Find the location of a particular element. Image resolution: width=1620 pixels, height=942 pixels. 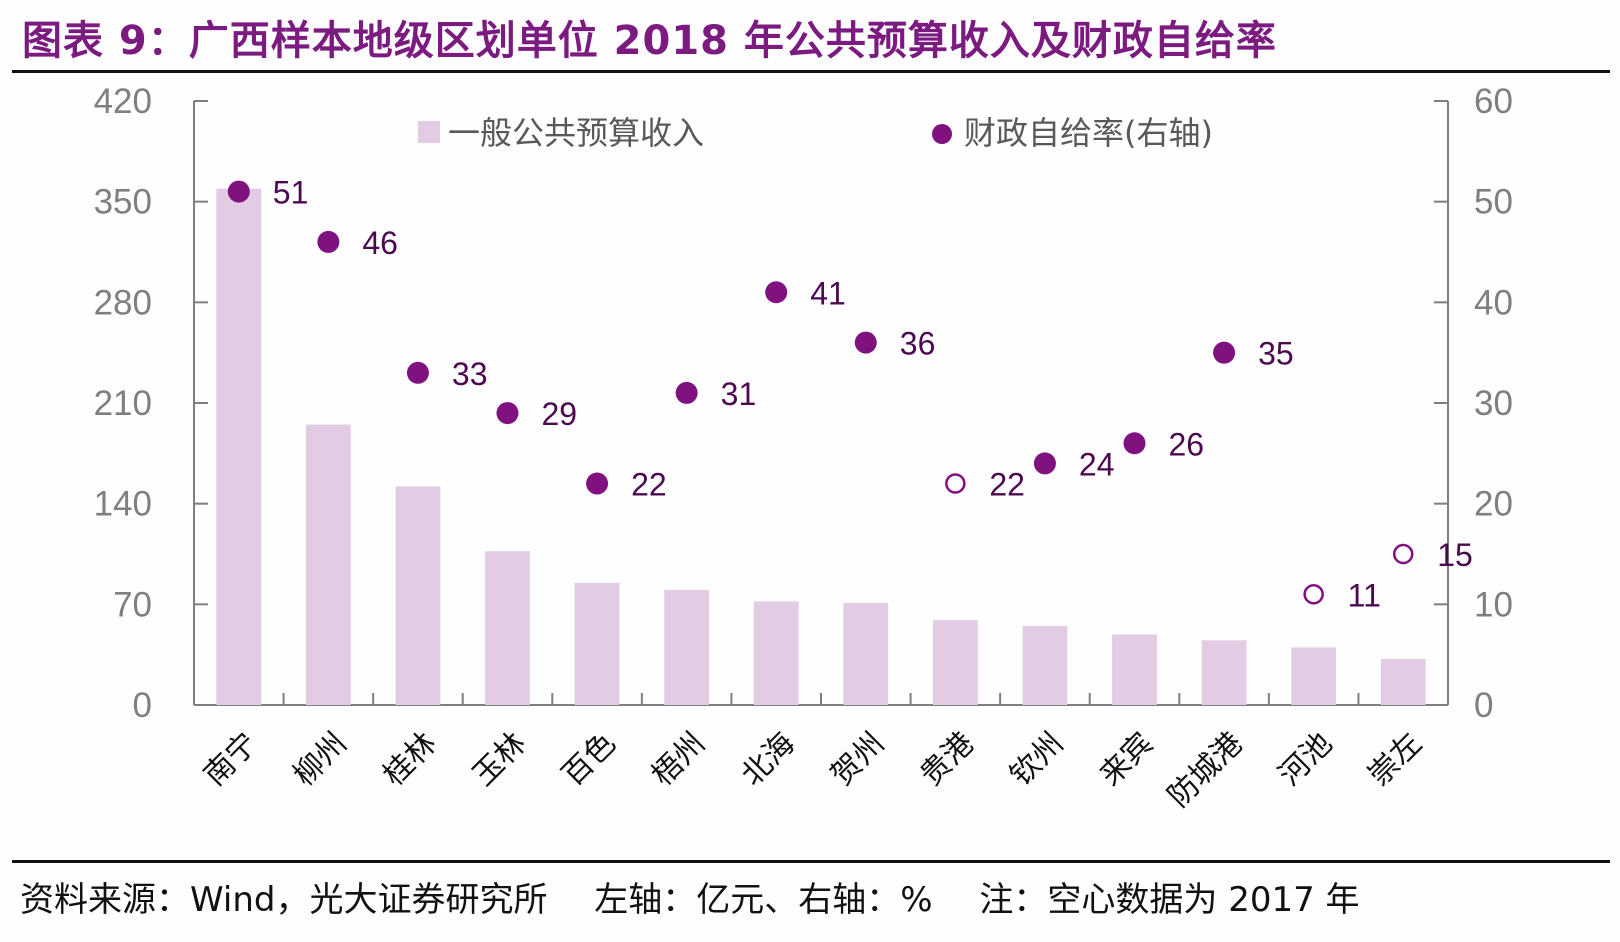

category-label: 北海 is located at coordinates (768, 759).